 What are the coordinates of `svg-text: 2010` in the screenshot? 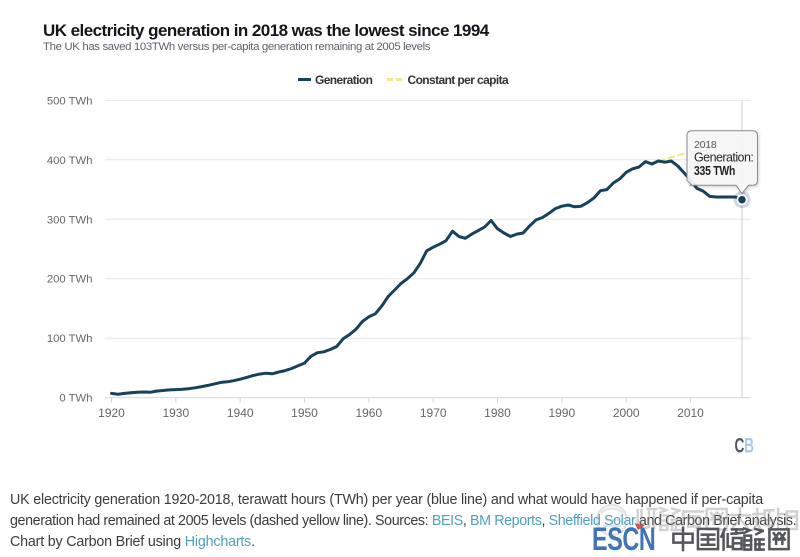 It's located at (690, 413).